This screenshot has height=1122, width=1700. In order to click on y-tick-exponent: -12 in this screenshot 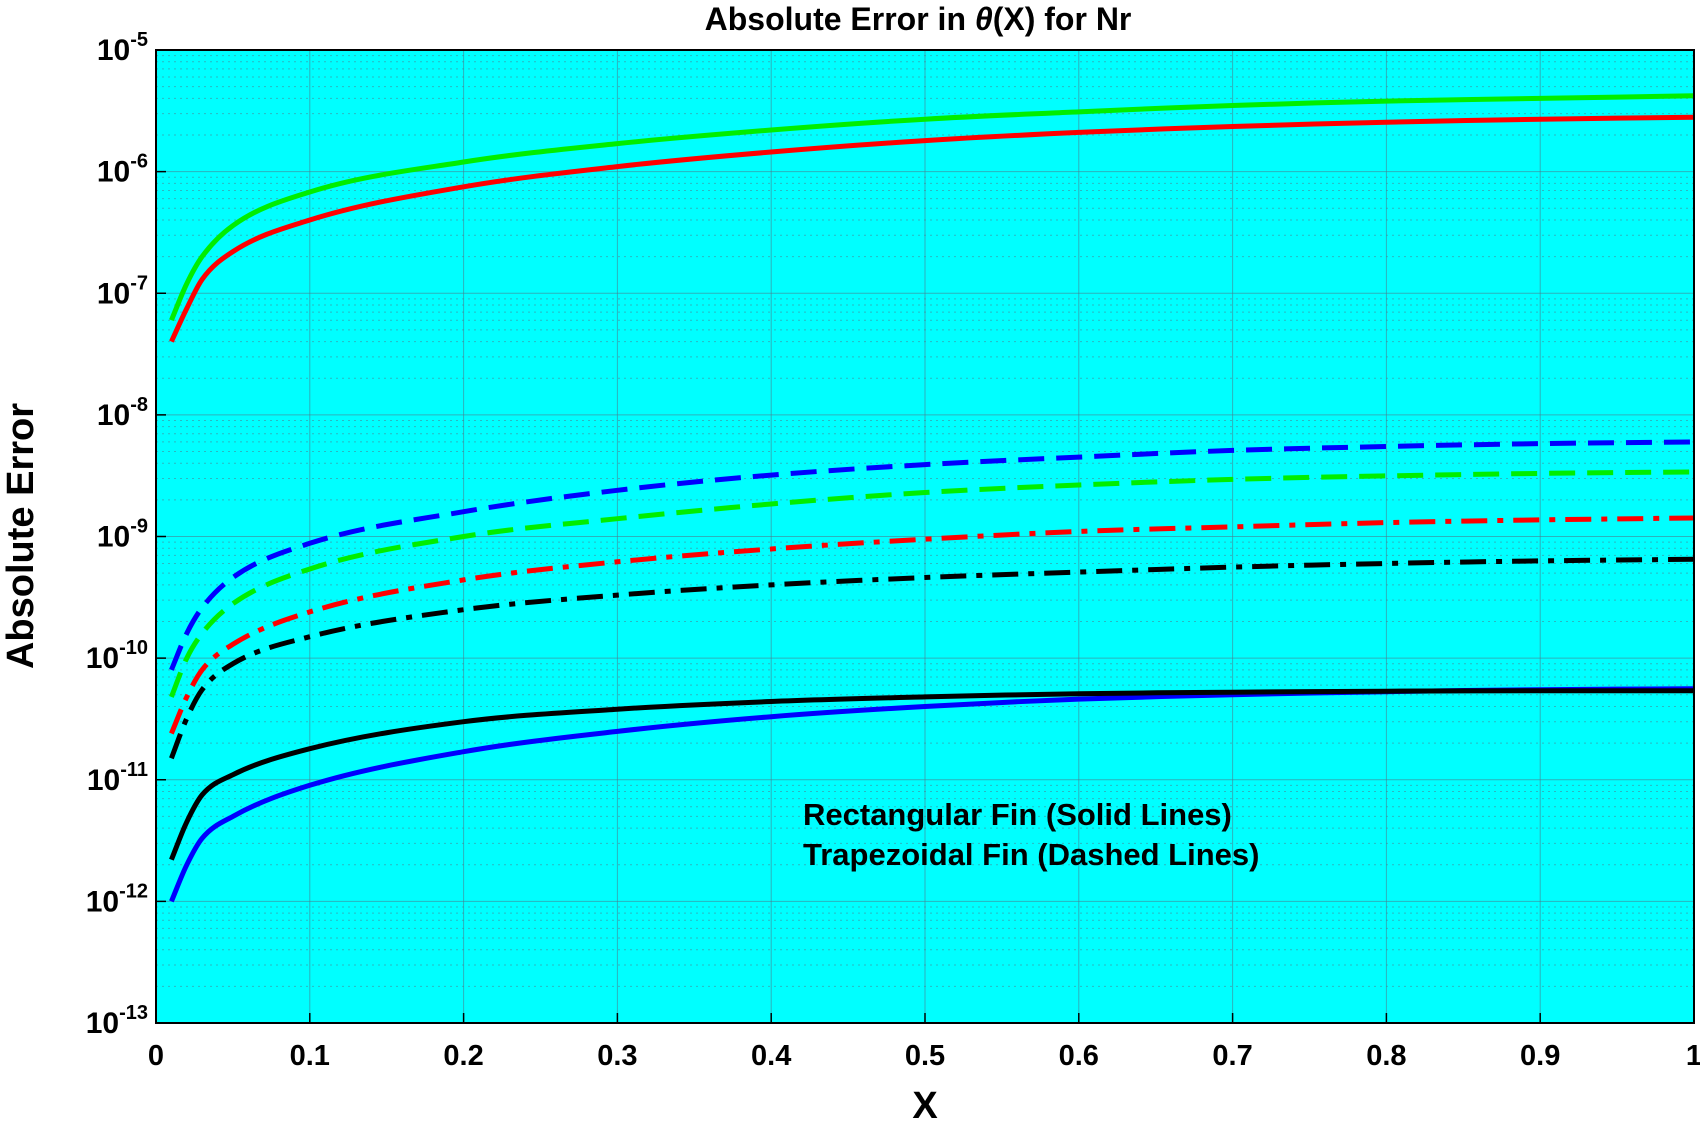, I will do `click(133, 891)`.